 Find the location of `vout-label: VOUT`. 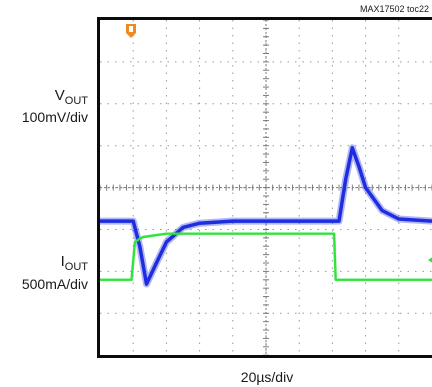

vout-label: VOUT is located at coordinates (72, 97).